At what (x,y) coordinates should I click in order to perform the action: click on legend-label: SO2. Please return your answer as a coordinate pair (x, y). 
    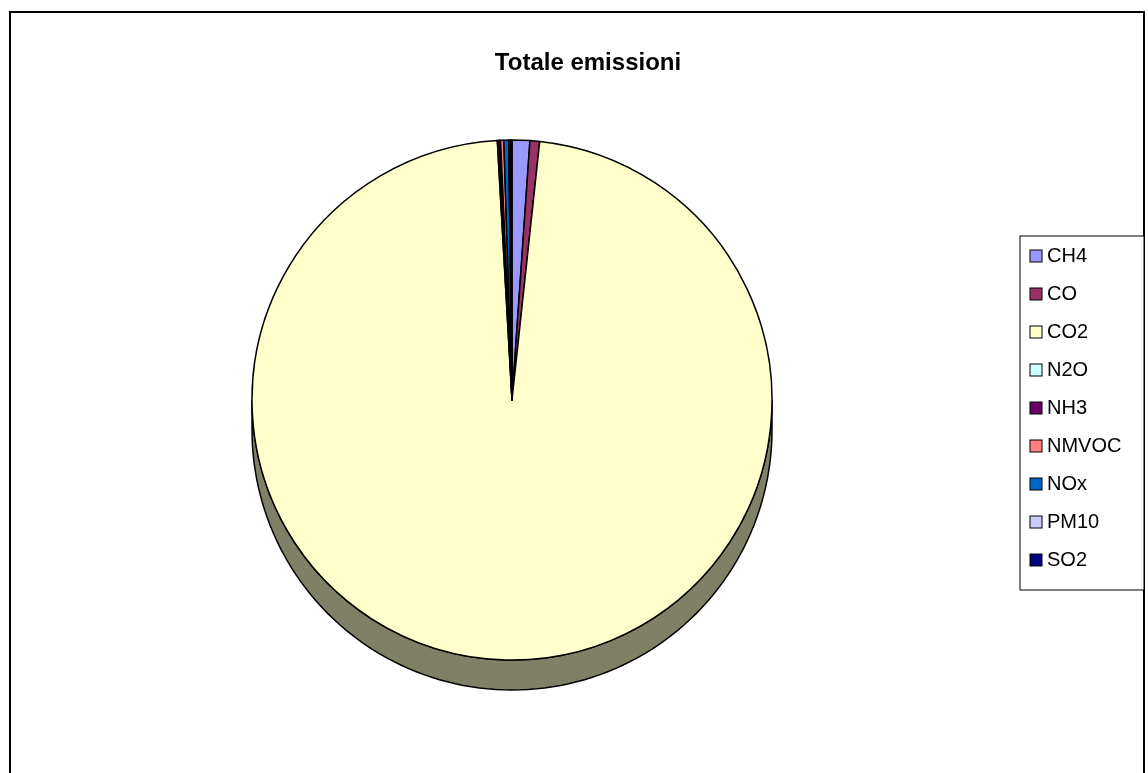
    Looking at the image, I should click on (1067, 559).